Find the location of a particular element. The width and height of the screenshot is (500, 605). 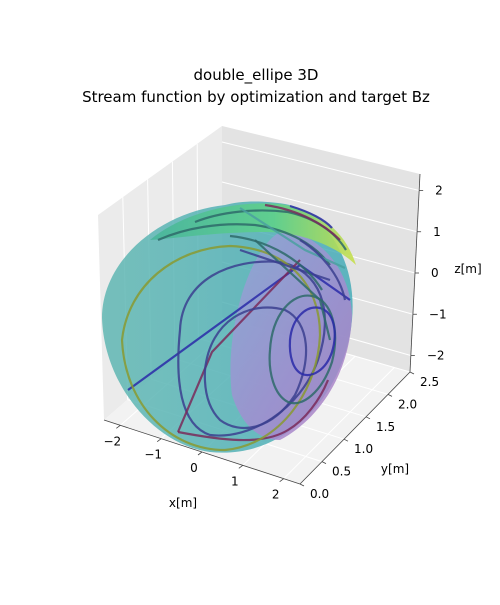

z-tick-label: 2 is located at coordinates (439, 191).